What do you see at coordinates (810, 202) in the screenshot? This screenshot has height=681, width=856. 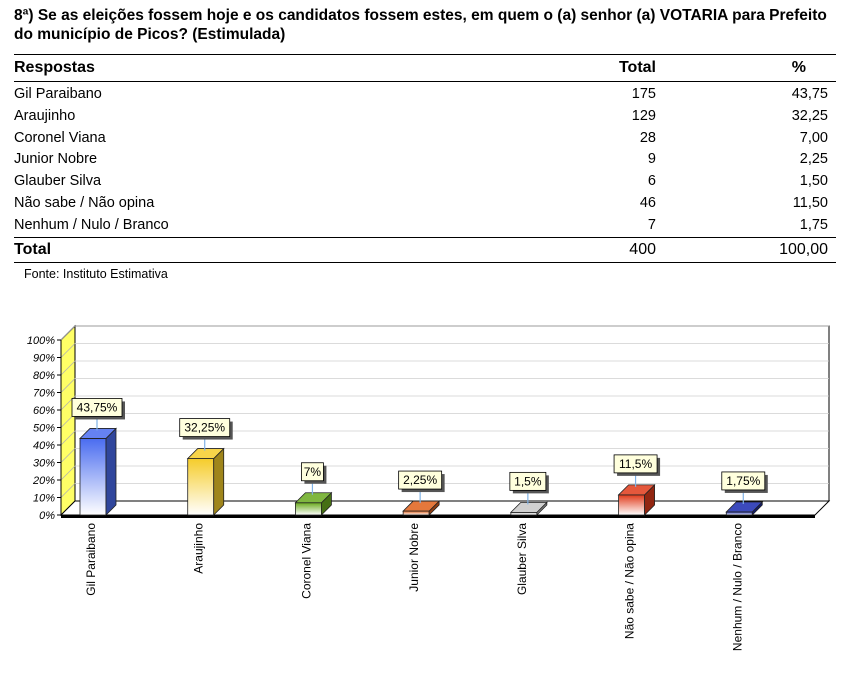 I see `cell-pct: 11,50` at bounding box center [810, 202].